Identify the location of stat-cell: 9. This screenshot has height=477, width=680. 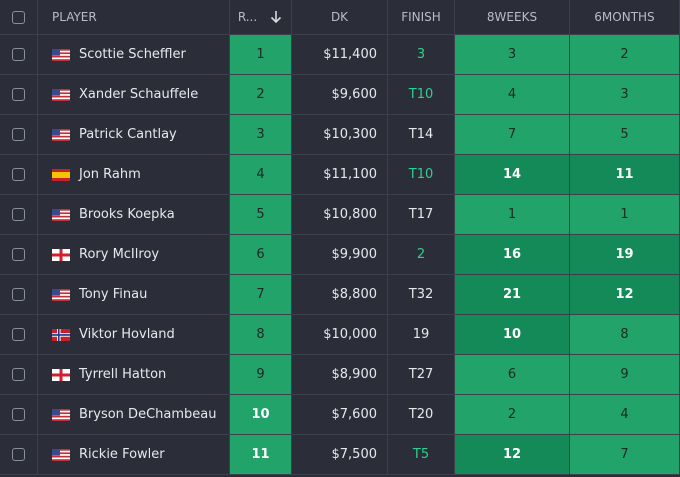
(261, 375).